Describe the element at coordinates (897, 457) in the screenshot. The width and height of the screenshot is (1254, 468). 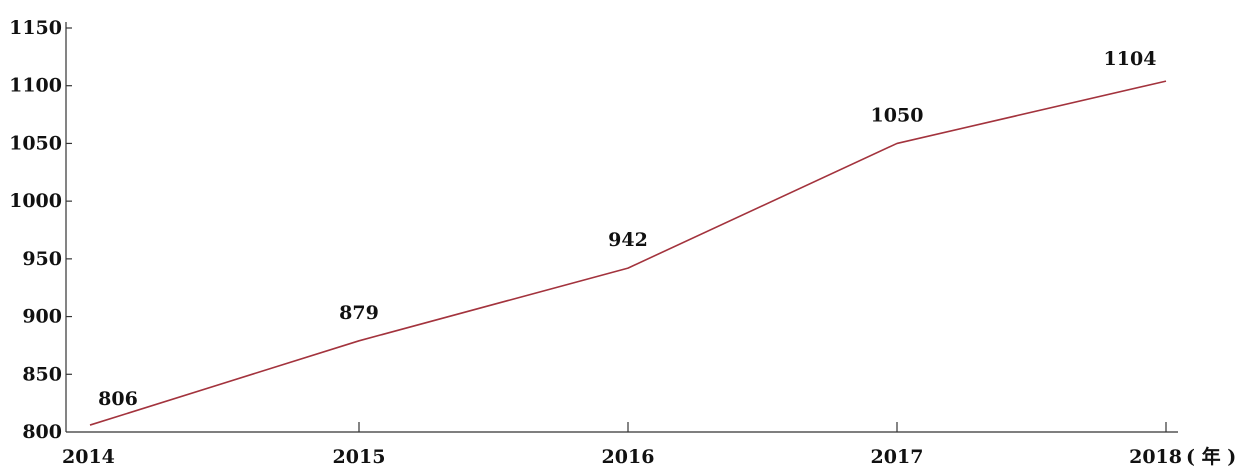
I see `x-tick-label: 2017` at that location.